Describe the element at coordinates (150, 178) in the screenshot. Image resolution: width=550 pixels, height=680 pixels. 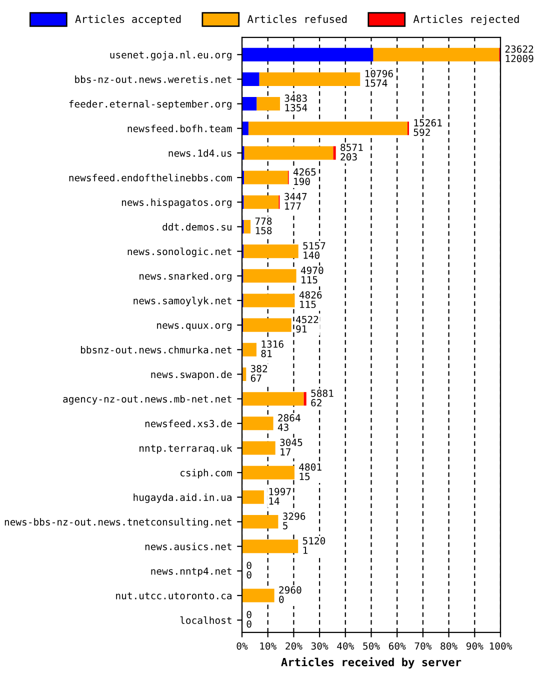
I see `y-tick-label: newsfeed.endofthelinebbs.com` at that location.